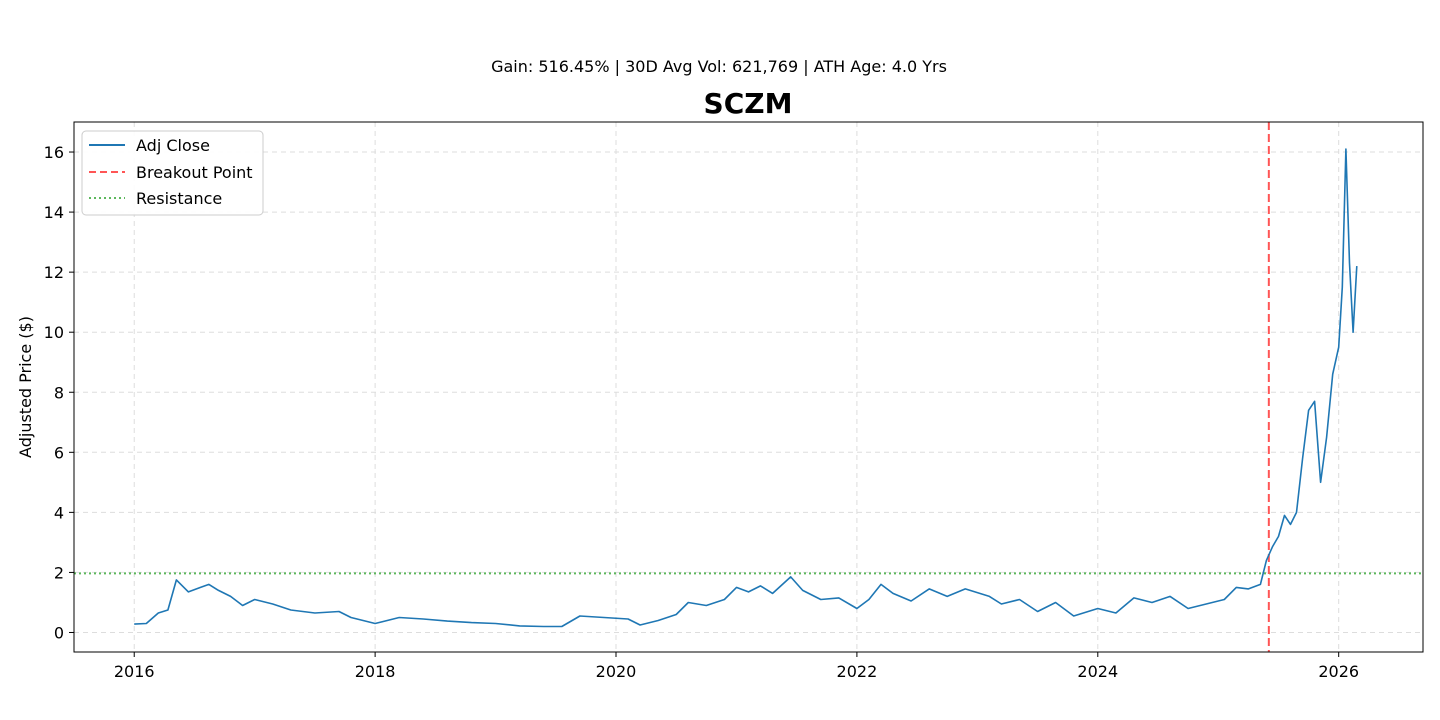 The image size is (1440, 720). Describe the element at coordinates (54, 212) in the screenshot. I see `y-tick-label: 14` at that location.